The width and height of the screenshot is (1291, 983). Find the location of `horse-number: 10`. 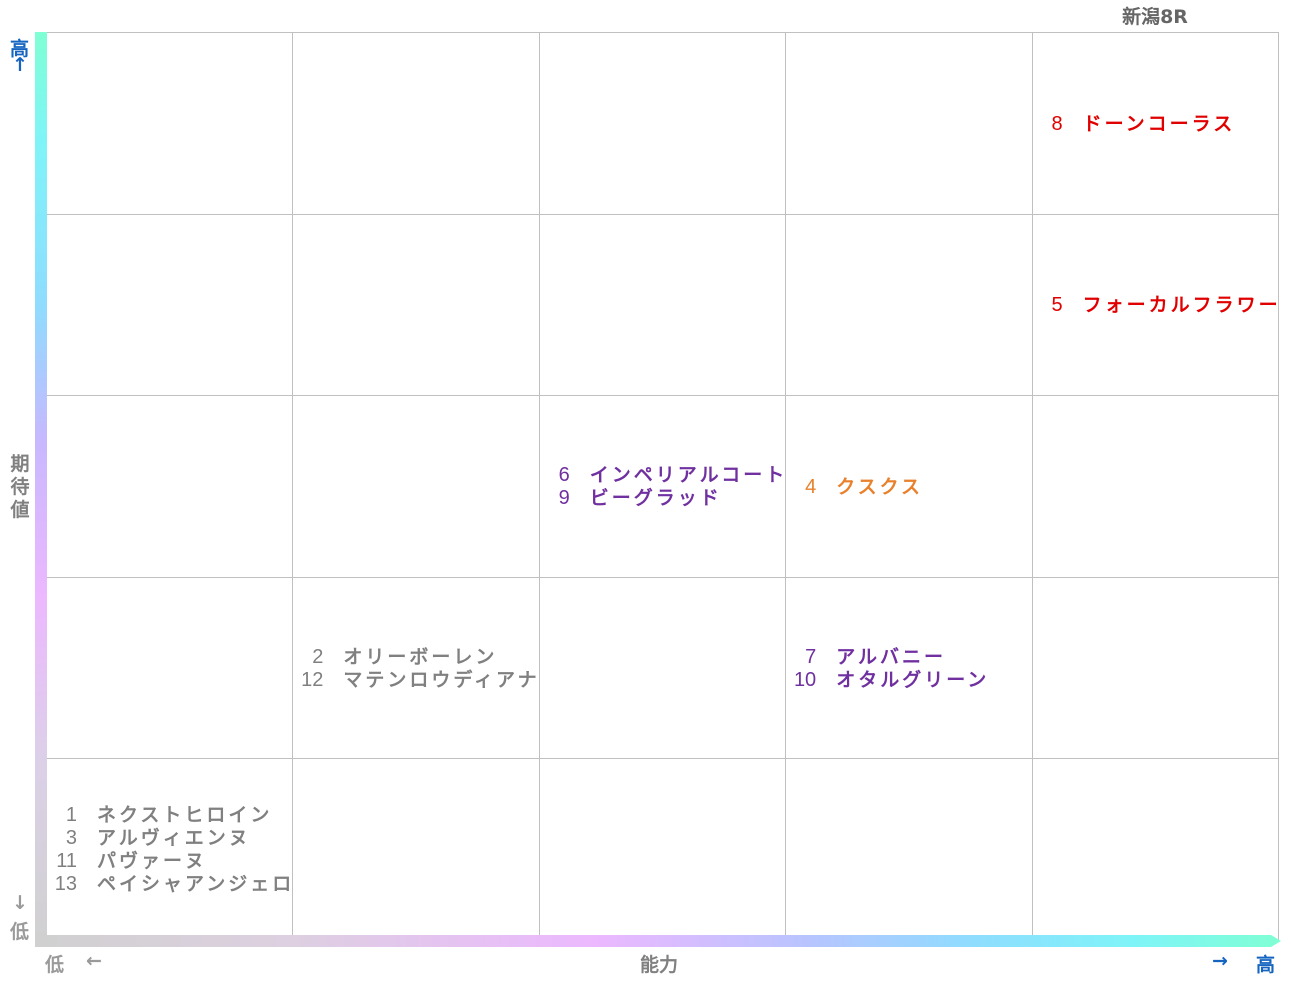

horse-number: 10 is located at coordinates (805, 679).